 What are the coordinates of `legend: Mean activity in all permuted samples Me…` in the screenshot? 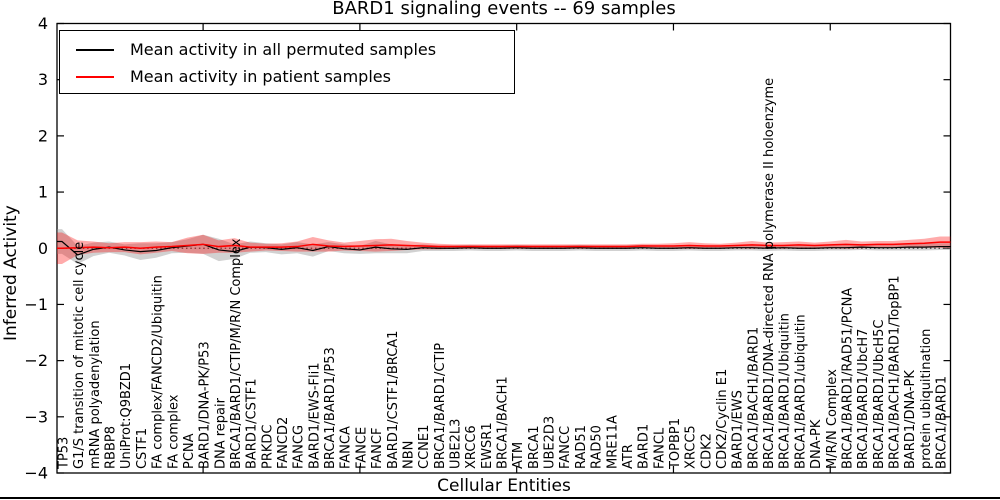 It's located at (287, 62).